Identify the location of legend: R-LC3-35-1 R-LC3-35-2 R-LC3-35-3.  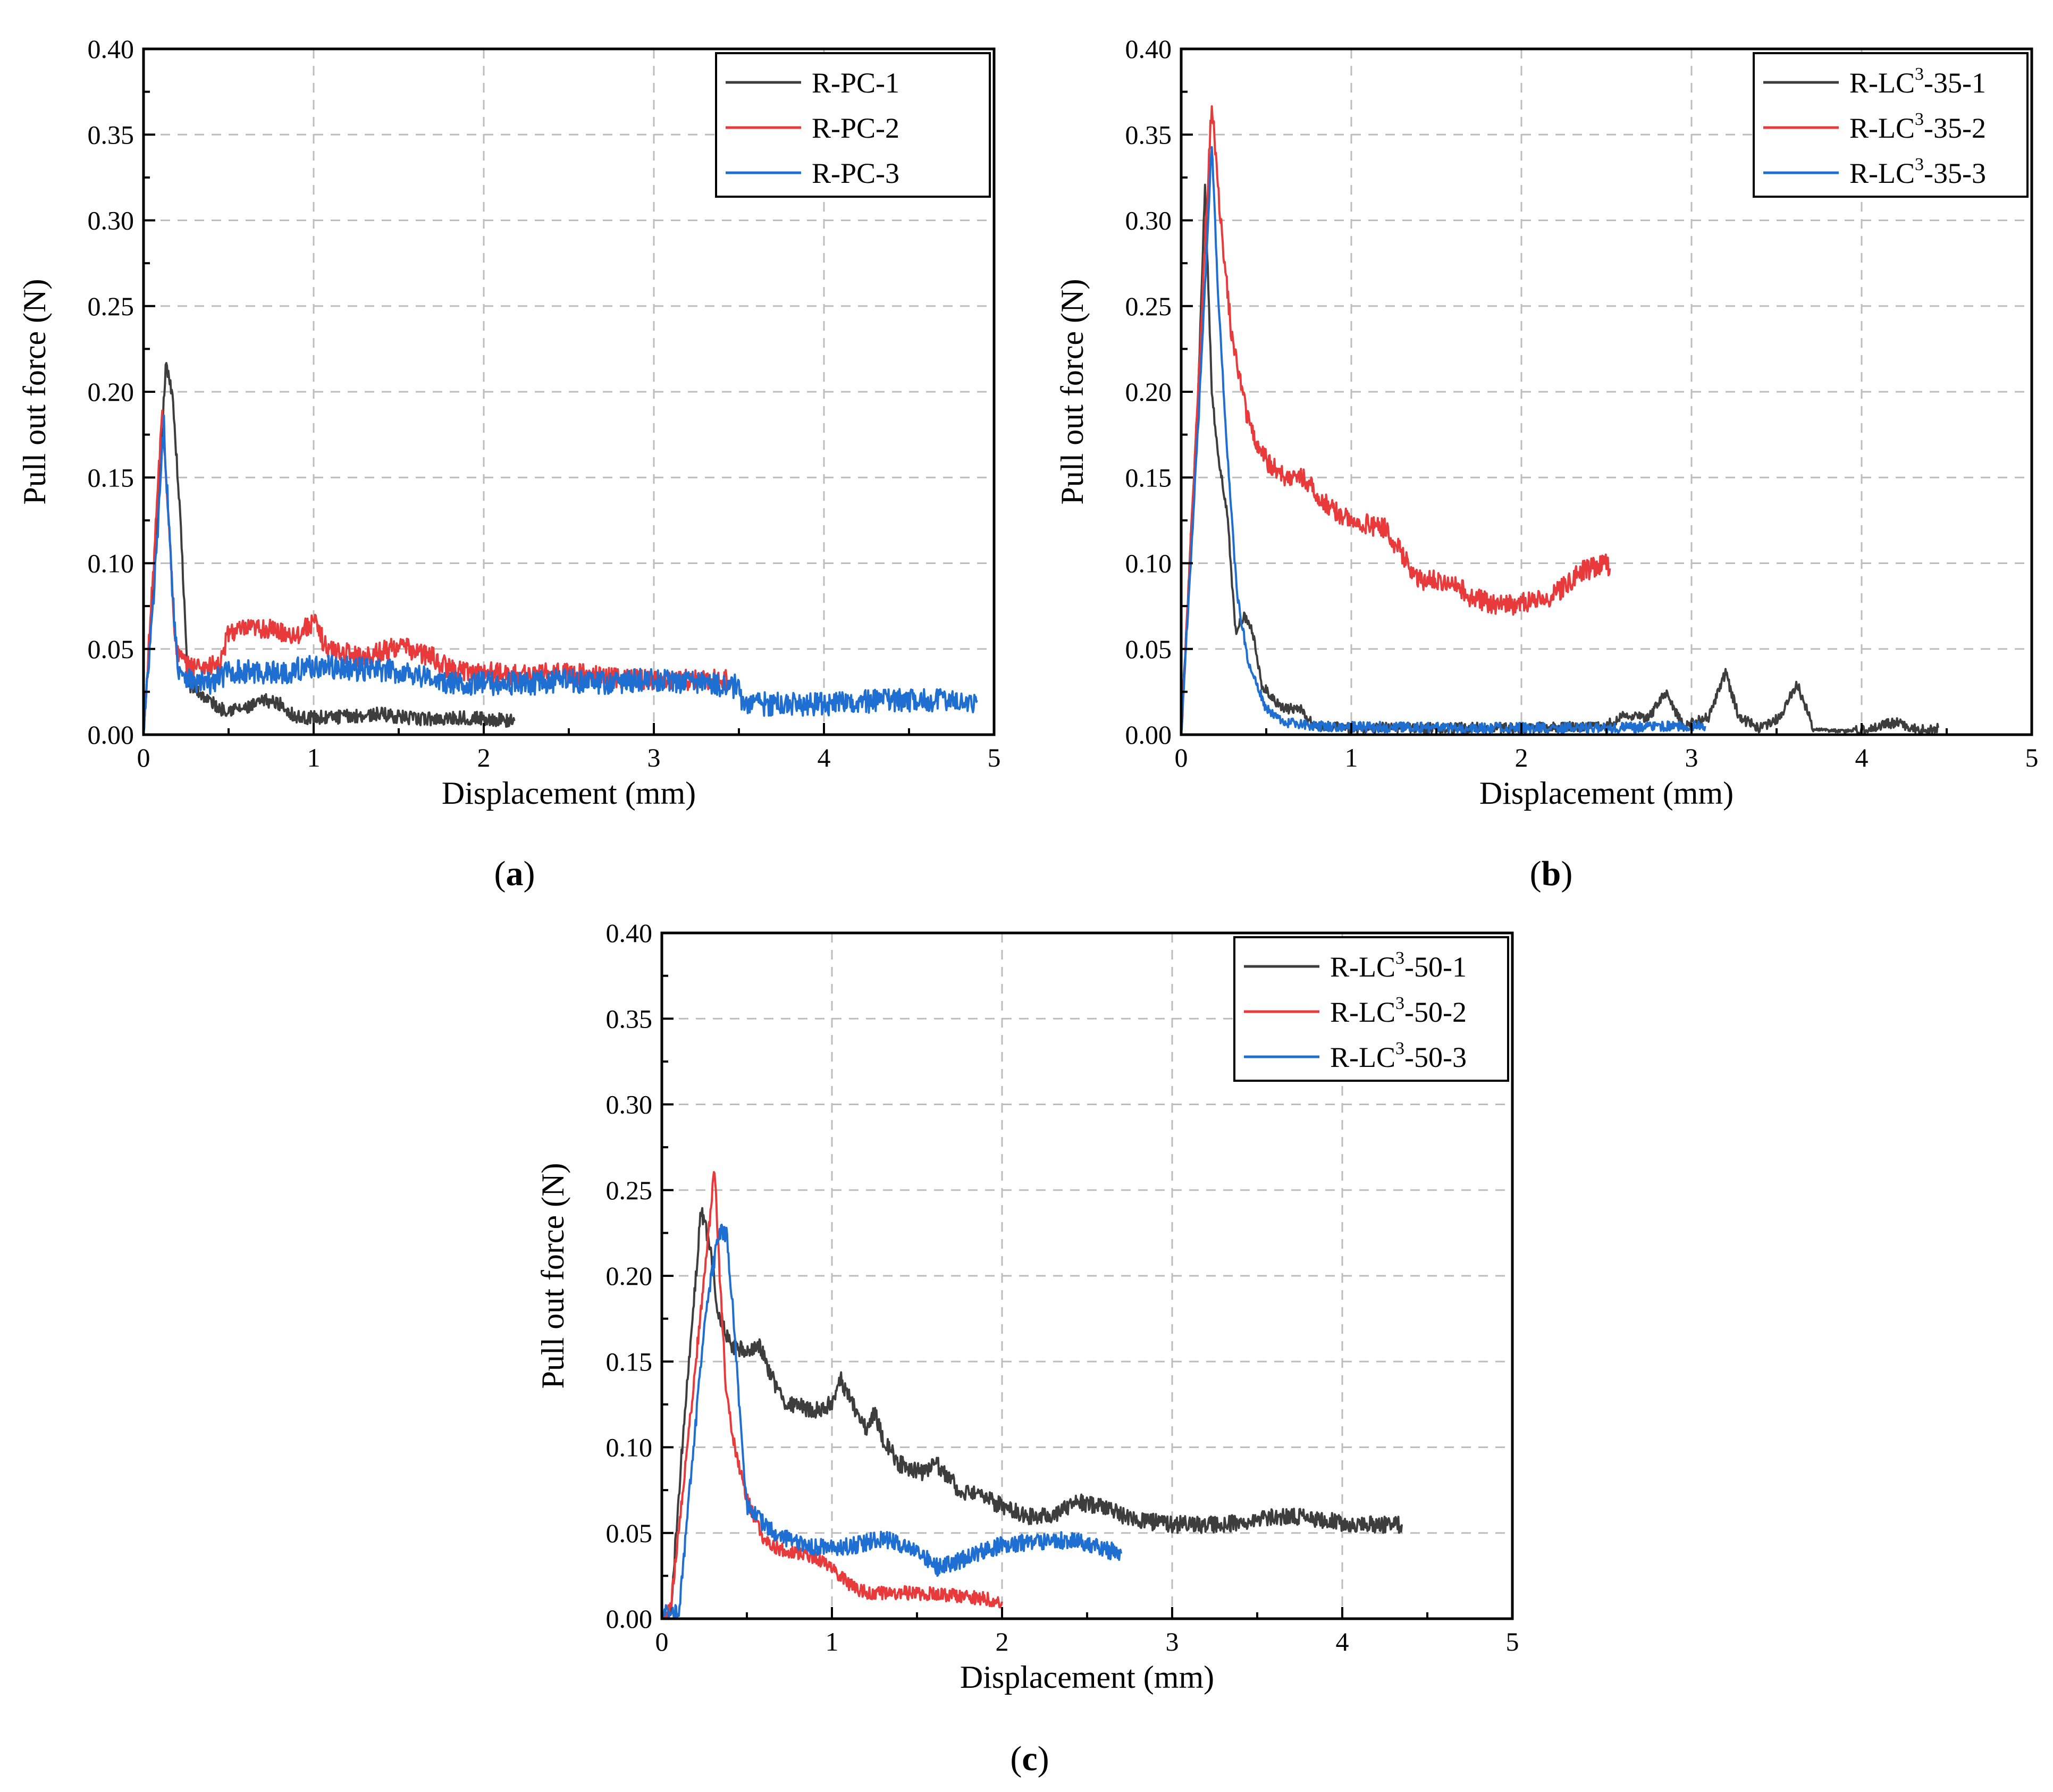
(1891, 125).